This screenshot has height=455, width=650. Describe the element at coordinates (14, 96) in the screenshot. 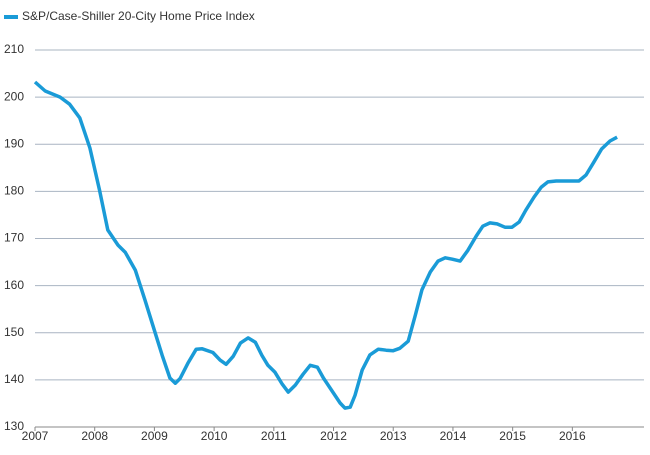

I see `y-tick-label: 200` at that location.